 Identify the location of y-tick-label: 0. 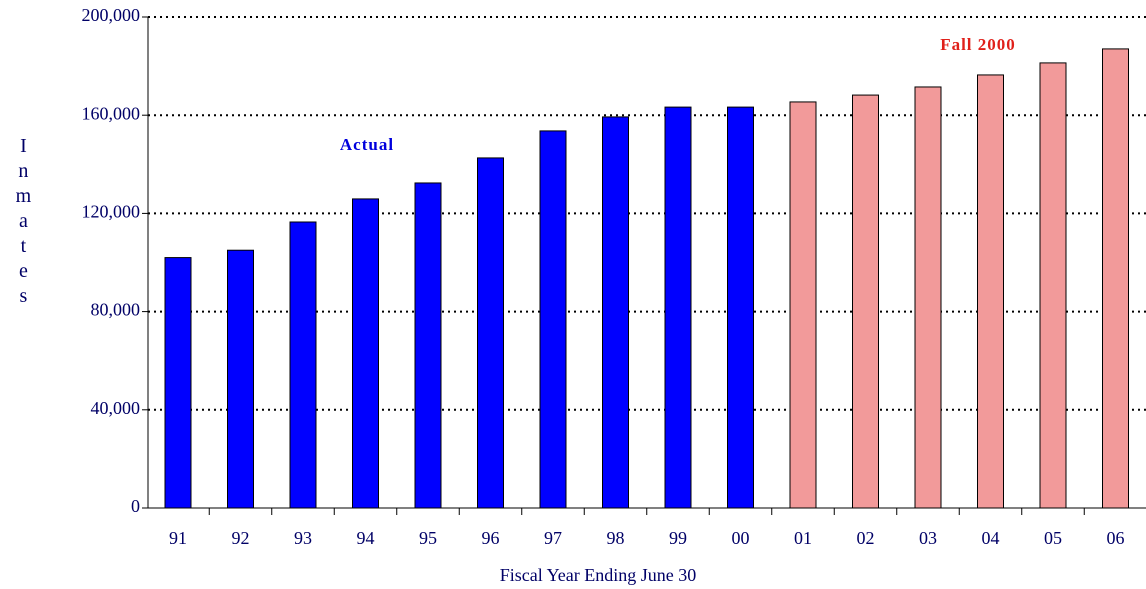
(135, 506).